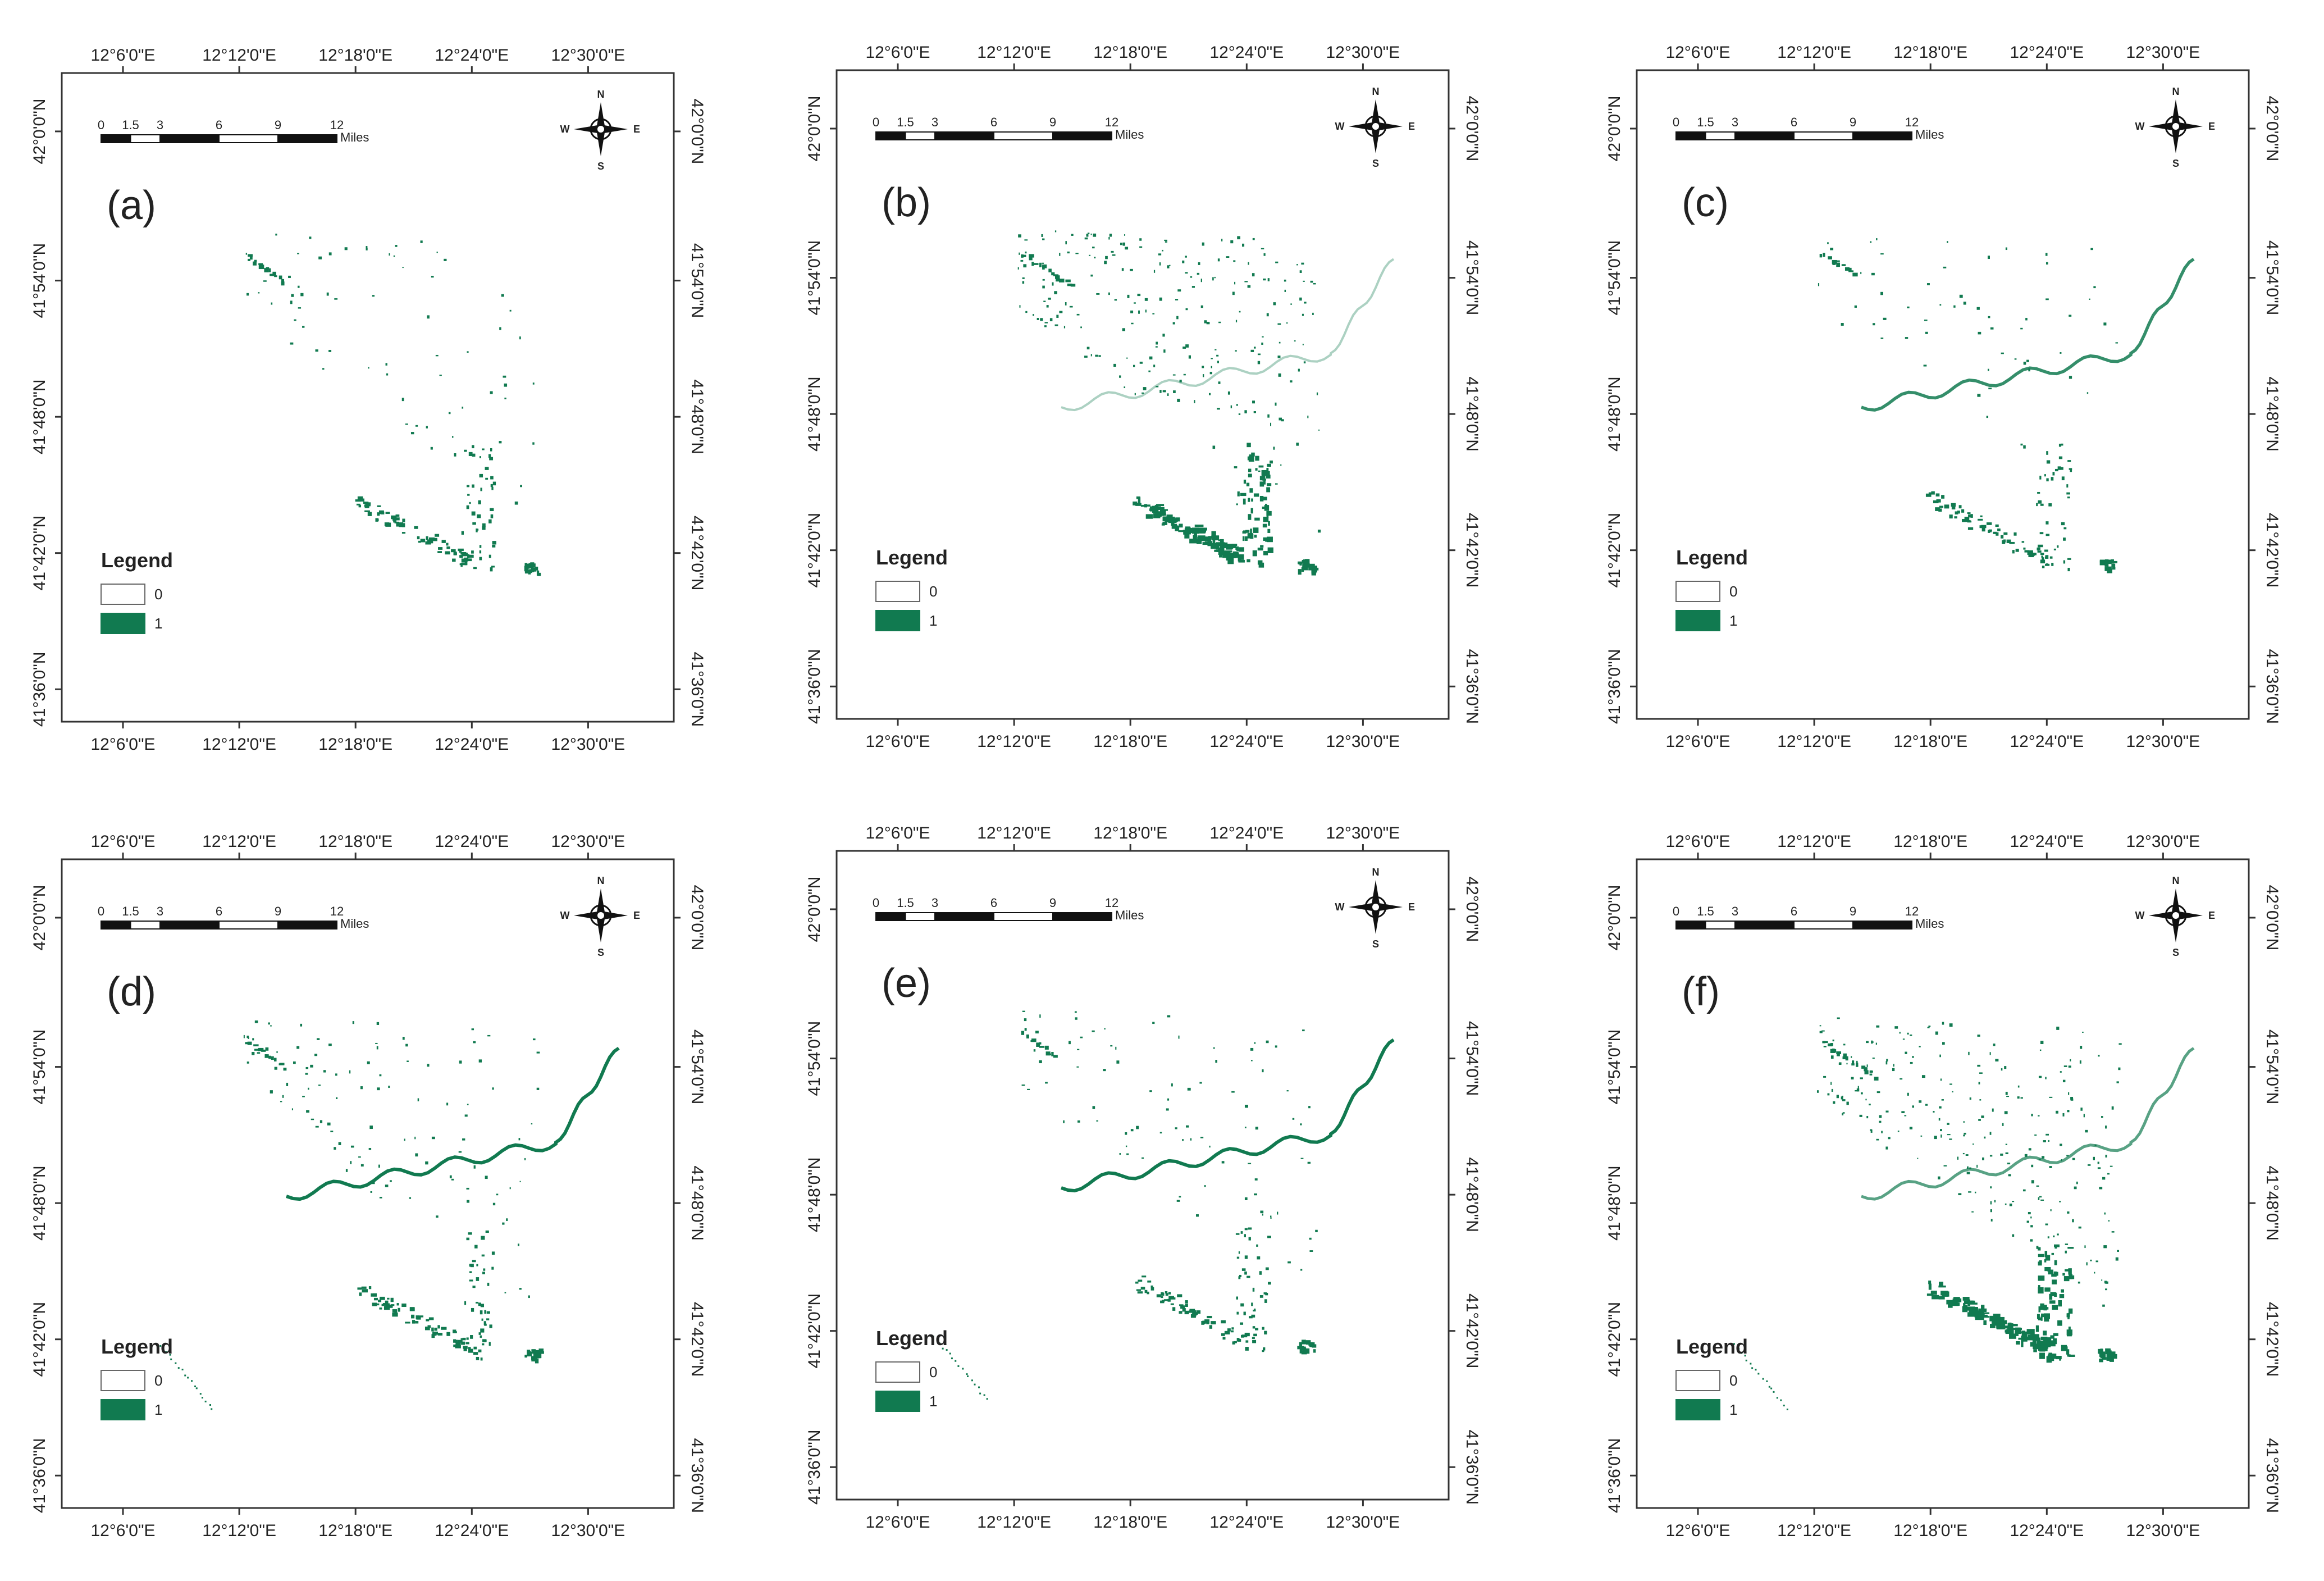  I want to click on river-line, so click(2028, 1124).